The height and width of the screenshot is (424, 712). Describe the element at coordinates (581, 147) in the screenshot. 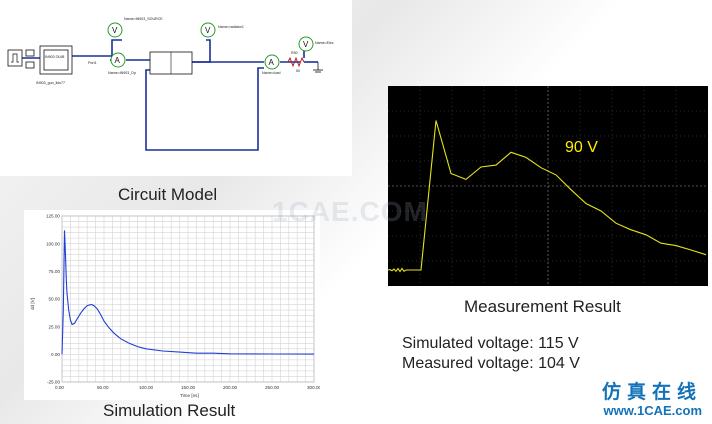

I see `scope-annotation: 90 V` at that location.